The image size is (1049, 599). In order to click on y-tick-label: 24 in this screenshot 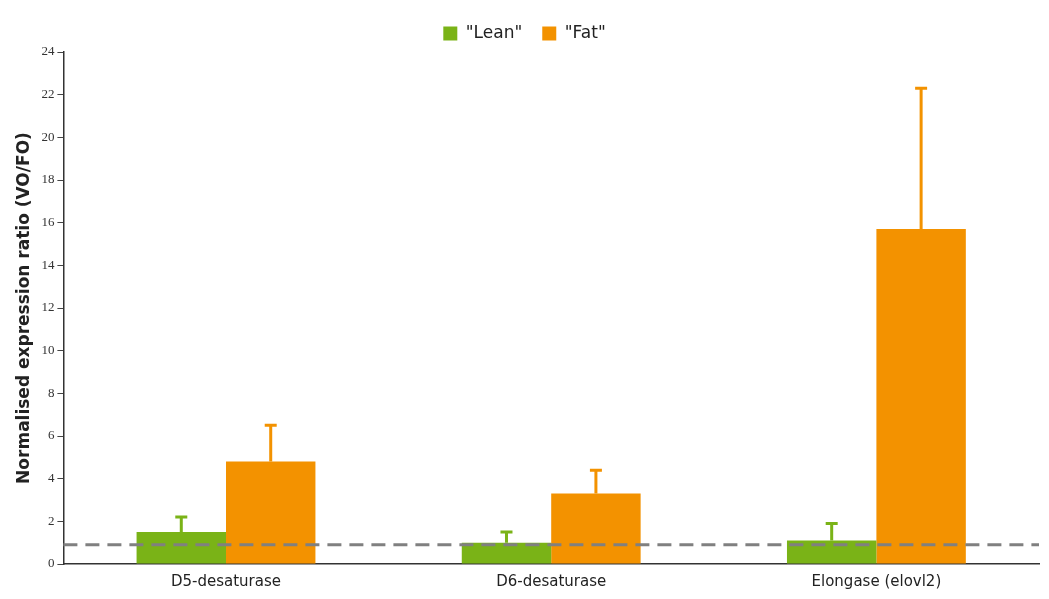, I will do `click(48, 51)`.